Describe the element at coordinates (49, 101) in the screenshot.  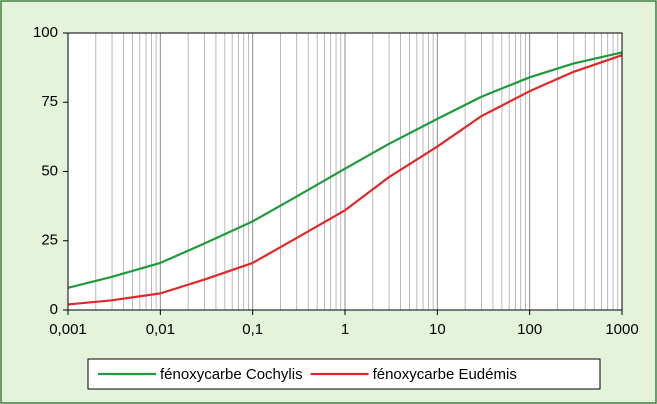
I see `y-tick-label: 75` at that location.